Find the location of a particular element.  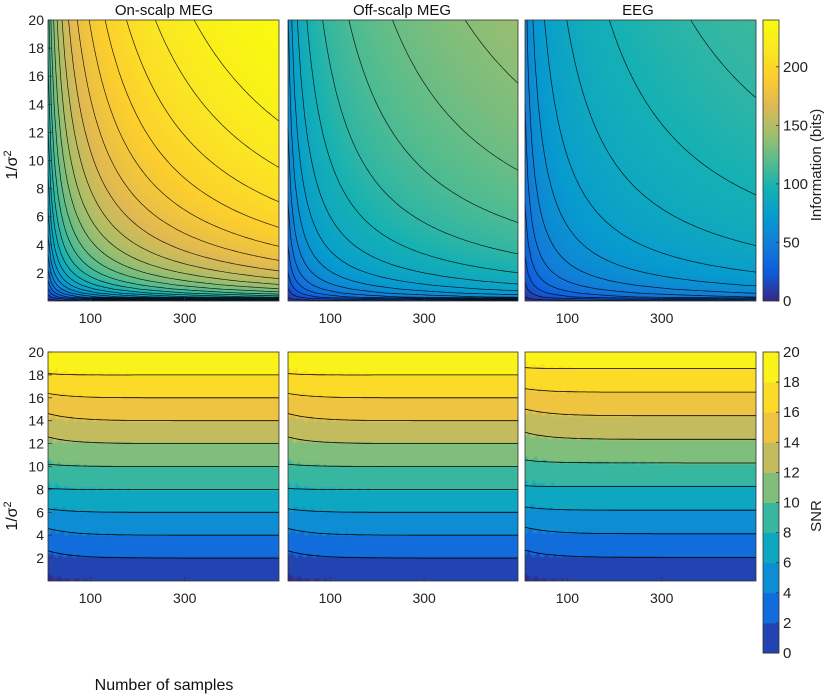

colorbar-frame-top is located at coordinates (771, 160).